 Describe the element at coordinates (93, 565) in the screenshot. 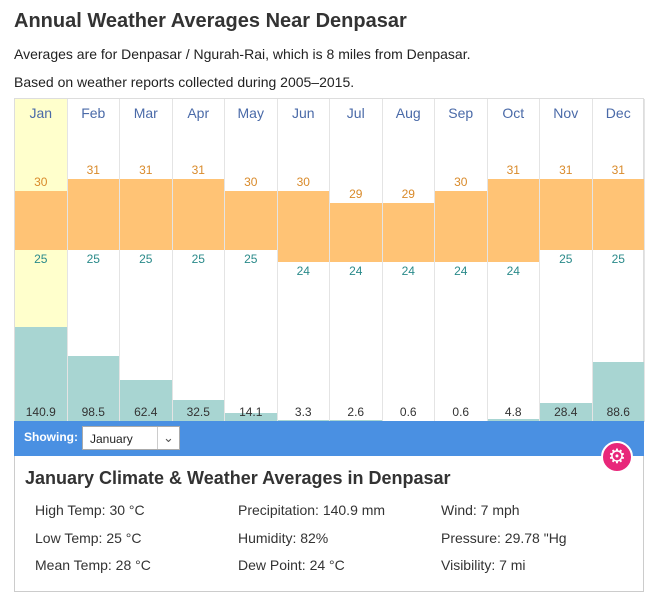

I see `mean-temp-stat: Mean Temp: 28 °C` at that location.